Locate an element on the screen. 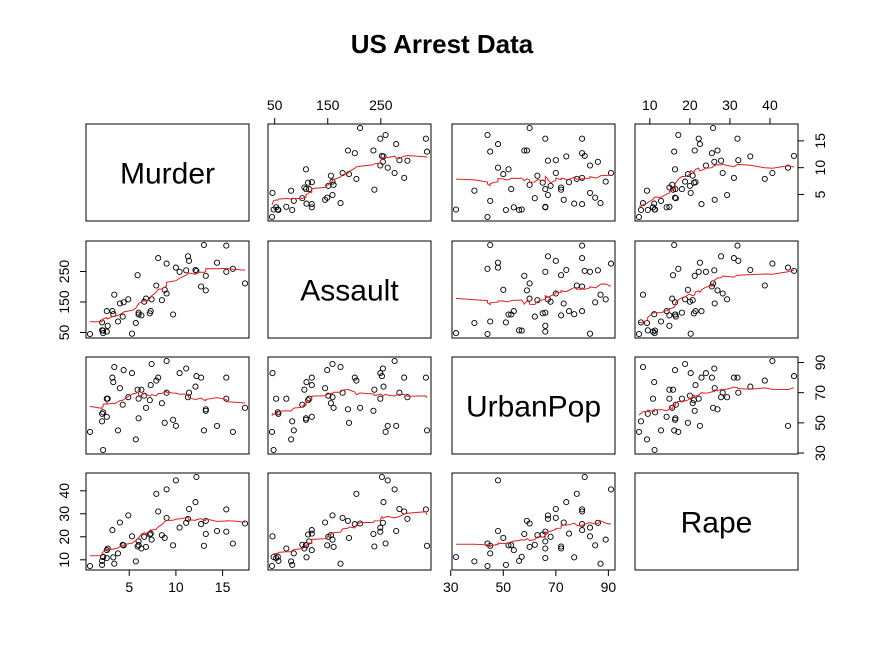 The image size is (885, 657). y-tick-label-murder: 15 is located at coordinates (820, 141).